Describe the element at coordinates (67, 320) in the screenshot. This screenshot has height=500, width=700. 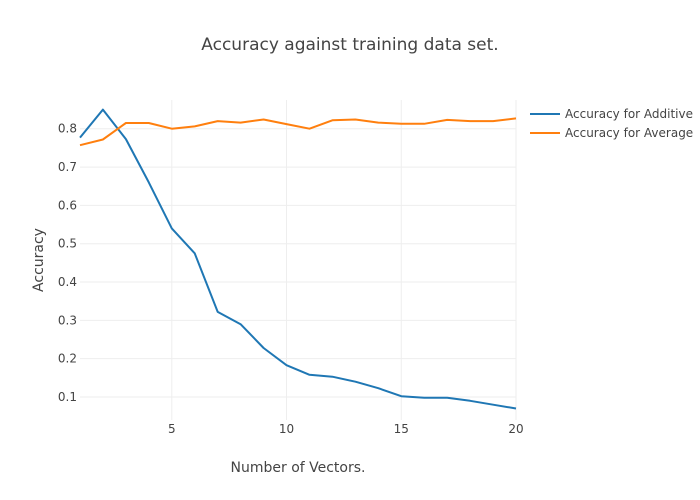
I see `y-tick-label: 0.3` at that location.